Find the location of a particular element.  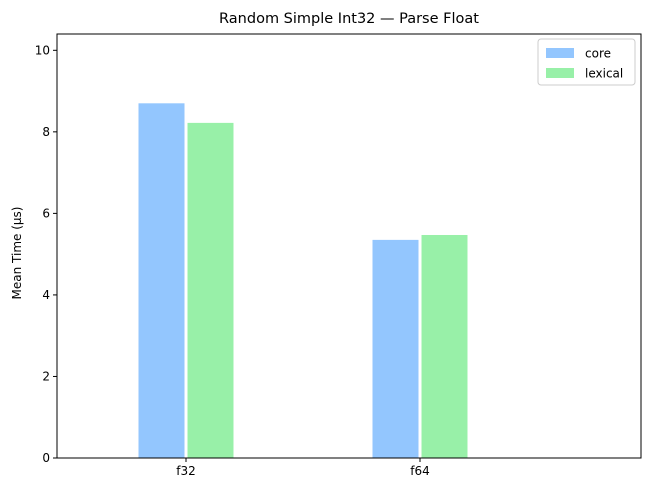

y-tick-label-0: 0 is located at coordinates (46, 458).